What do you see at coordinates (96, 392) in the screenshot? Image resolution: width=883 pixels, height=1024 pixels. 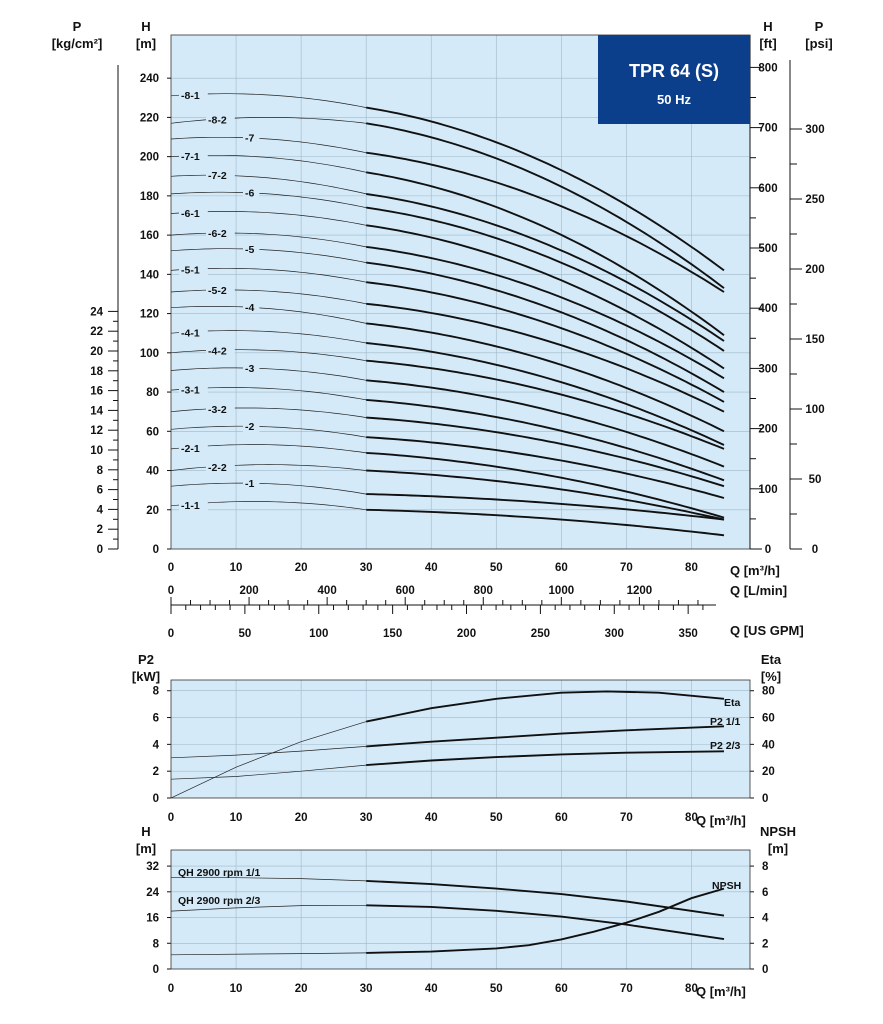 I see `p-axis-tick-label: 16` at bounding box center [96, 392].